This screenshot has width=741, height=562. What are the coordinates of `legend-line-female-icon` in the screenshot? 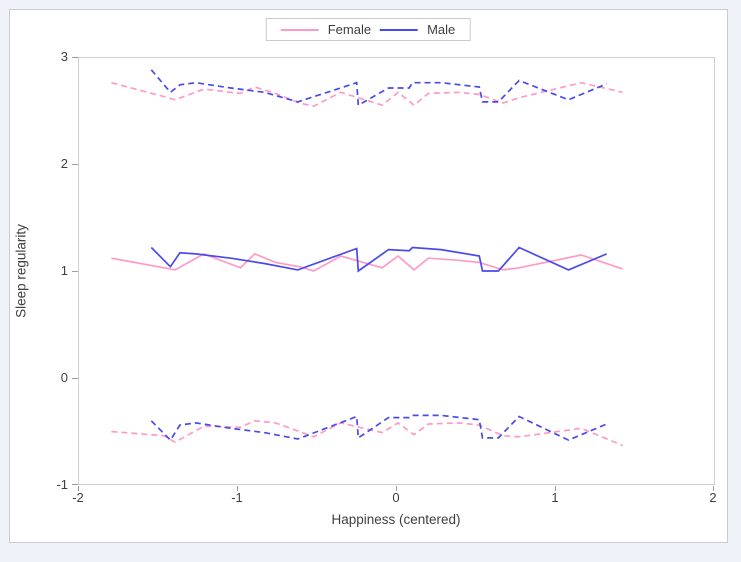 It's located at (299, 29).